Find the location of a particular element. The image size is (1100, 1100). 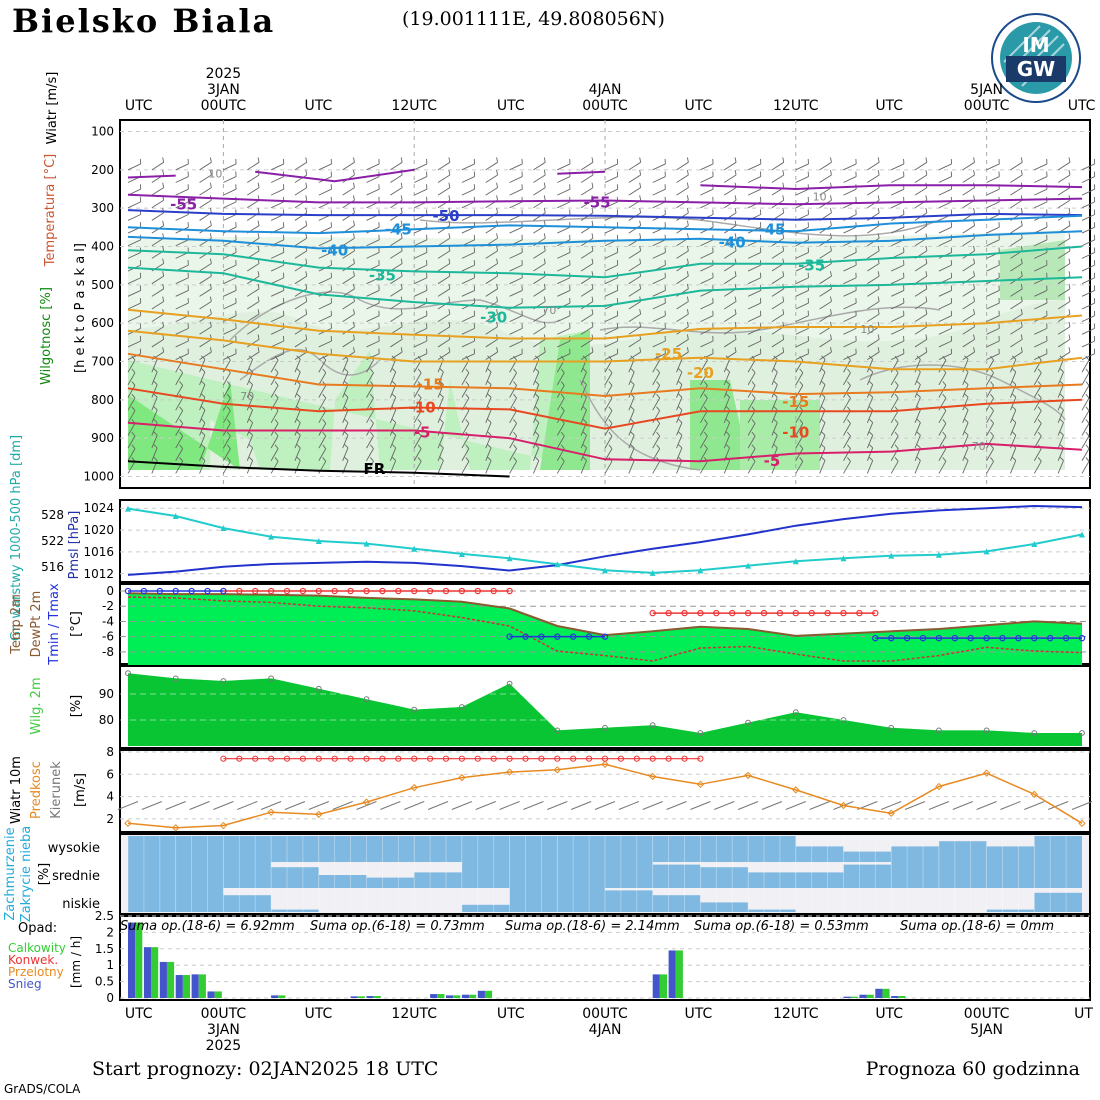

surface-wind-barb is located at coordinates (1034, 805).